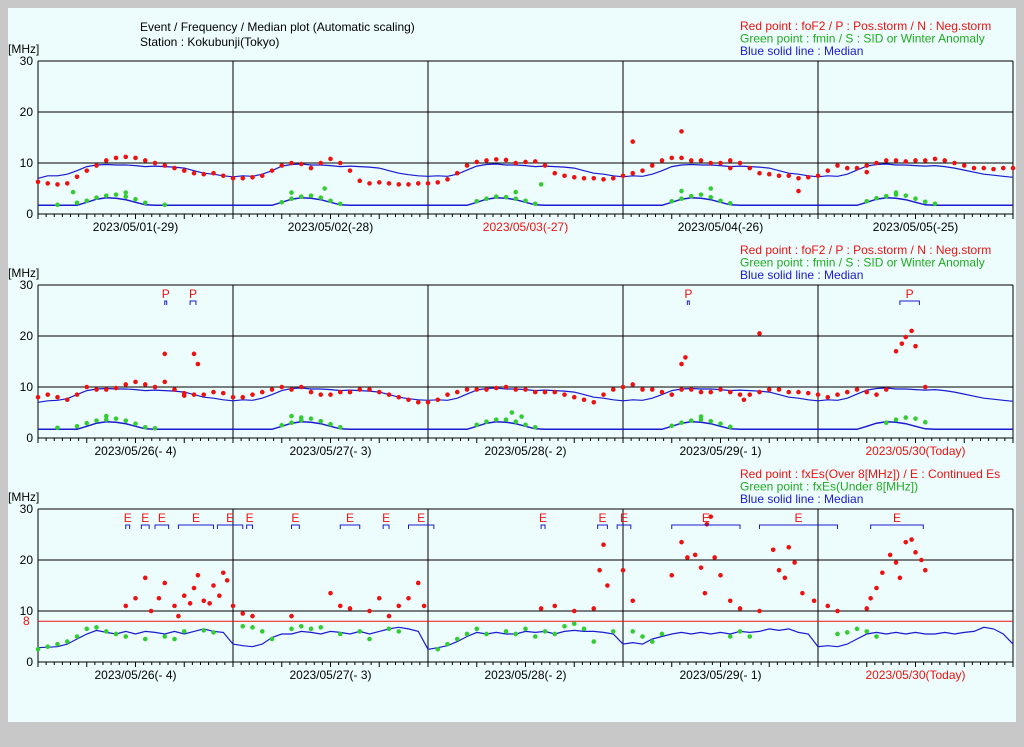 This screenshot has width=1024, height=747. Describe the element at coordinates (720, 675) in the screenshot. I see `x-day-label: 2023/05/29(- 1)` at that location.